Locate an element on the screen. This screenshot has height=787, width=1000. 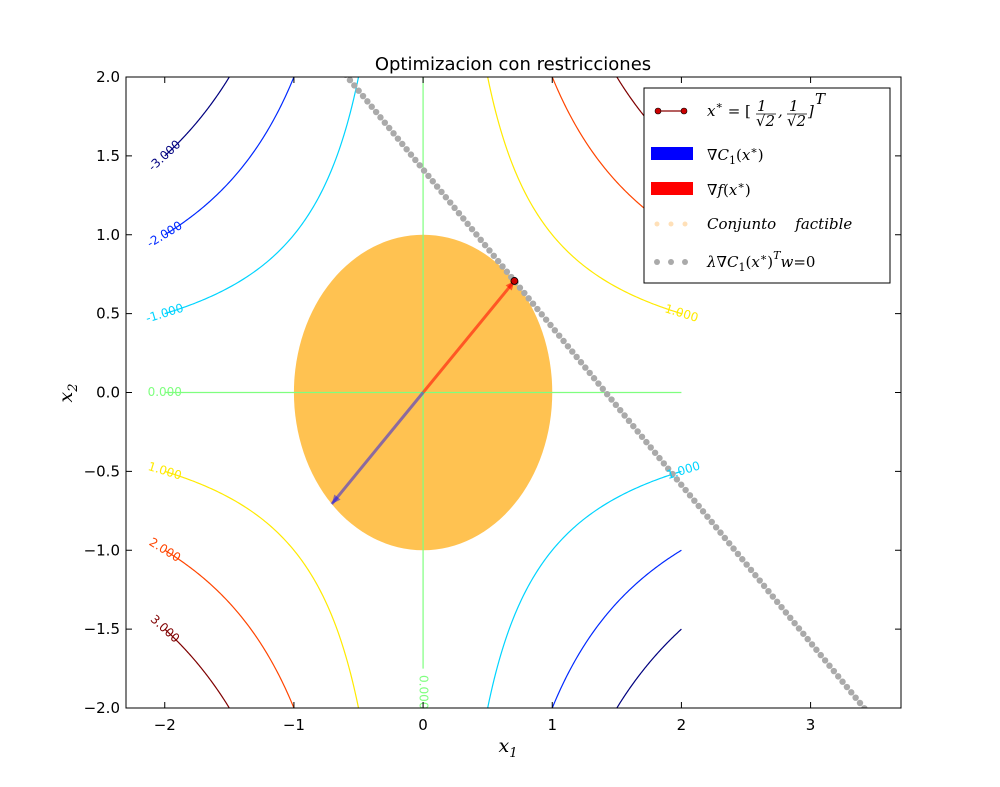
vector-head is located at coordinates (336, 499).